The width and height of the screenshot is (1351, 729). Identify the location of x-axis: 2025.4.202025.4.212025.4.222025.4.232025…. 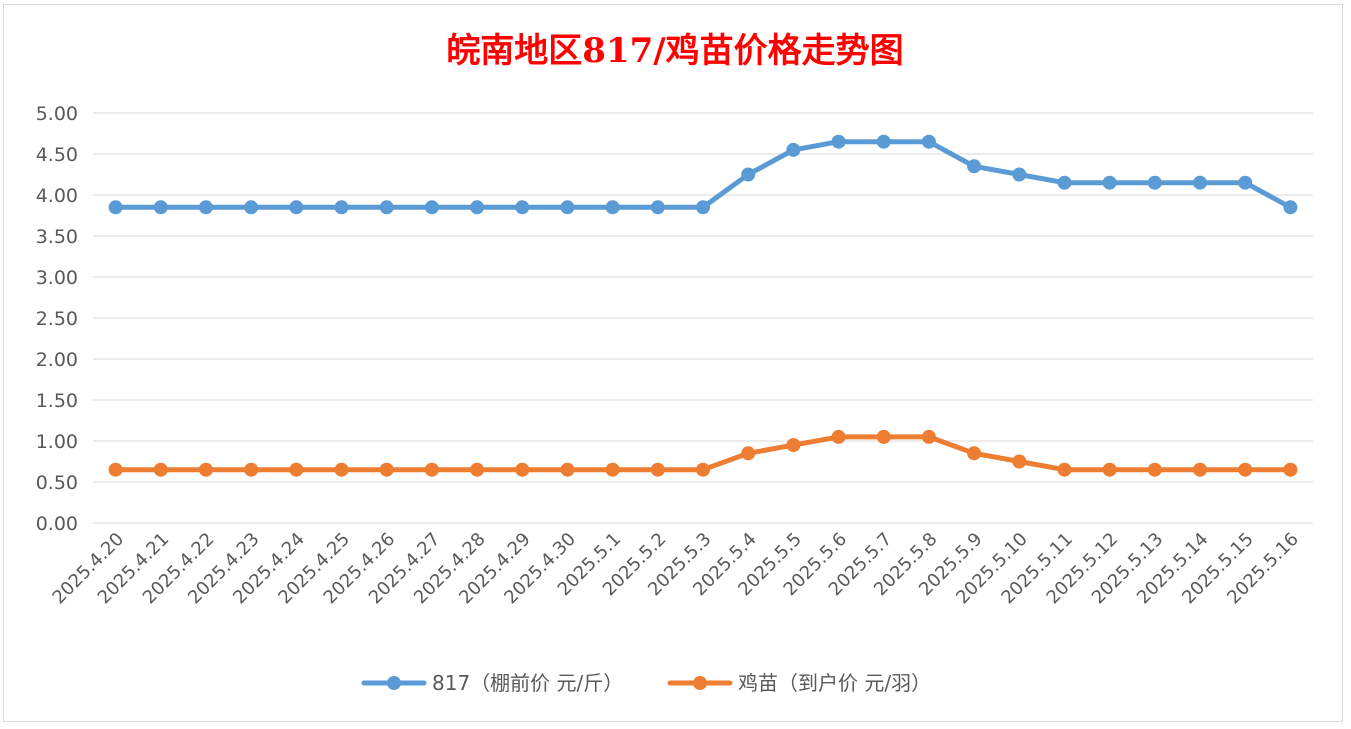
(676, 569).